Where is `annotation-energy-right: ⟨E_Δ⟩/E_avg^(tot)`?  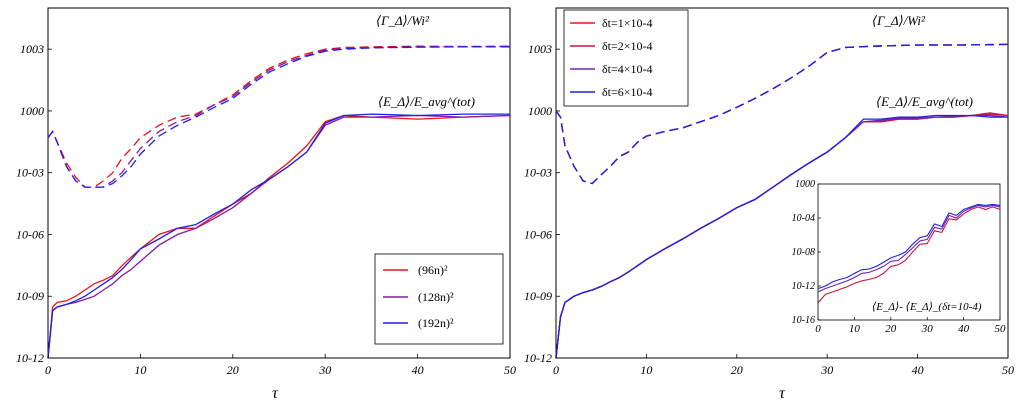 annotation-energy-right: ⟨E_Δ⟩/E_avg^(tot) is located at coordinates (924, 101).